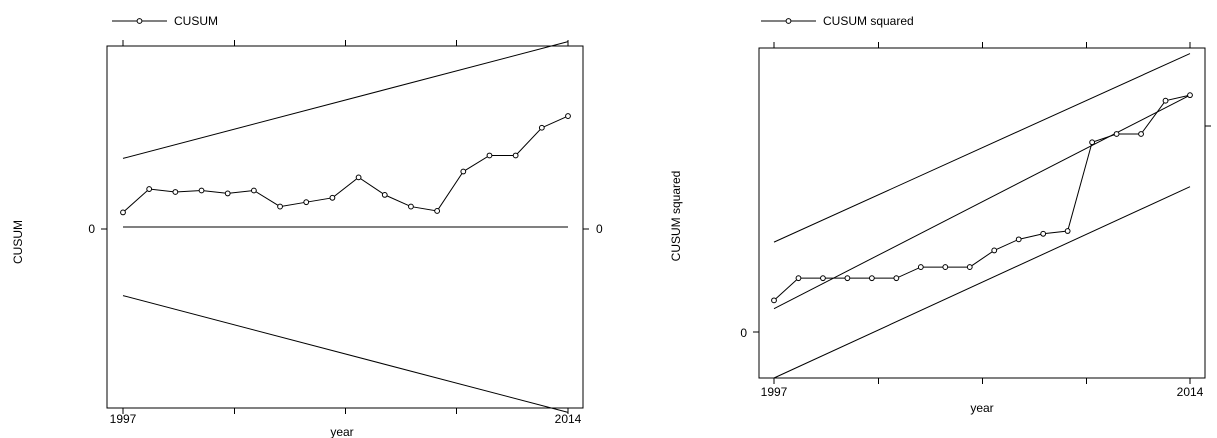 The image size is (1217, 438). I want to click on legend: CUSUM, so click(165, 21).